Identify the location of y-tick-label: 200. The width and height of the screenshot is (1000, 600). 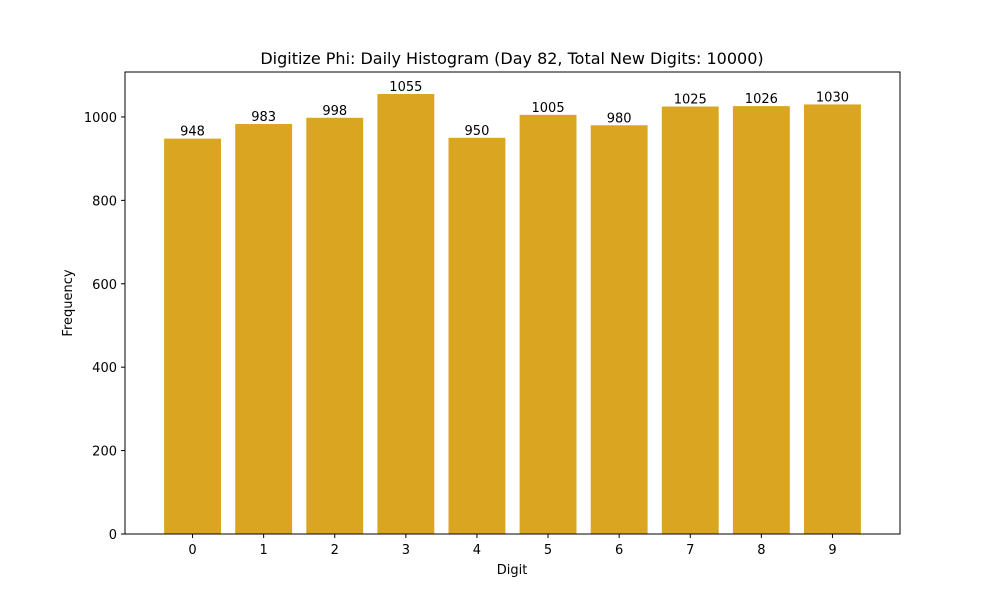
(104, 452).